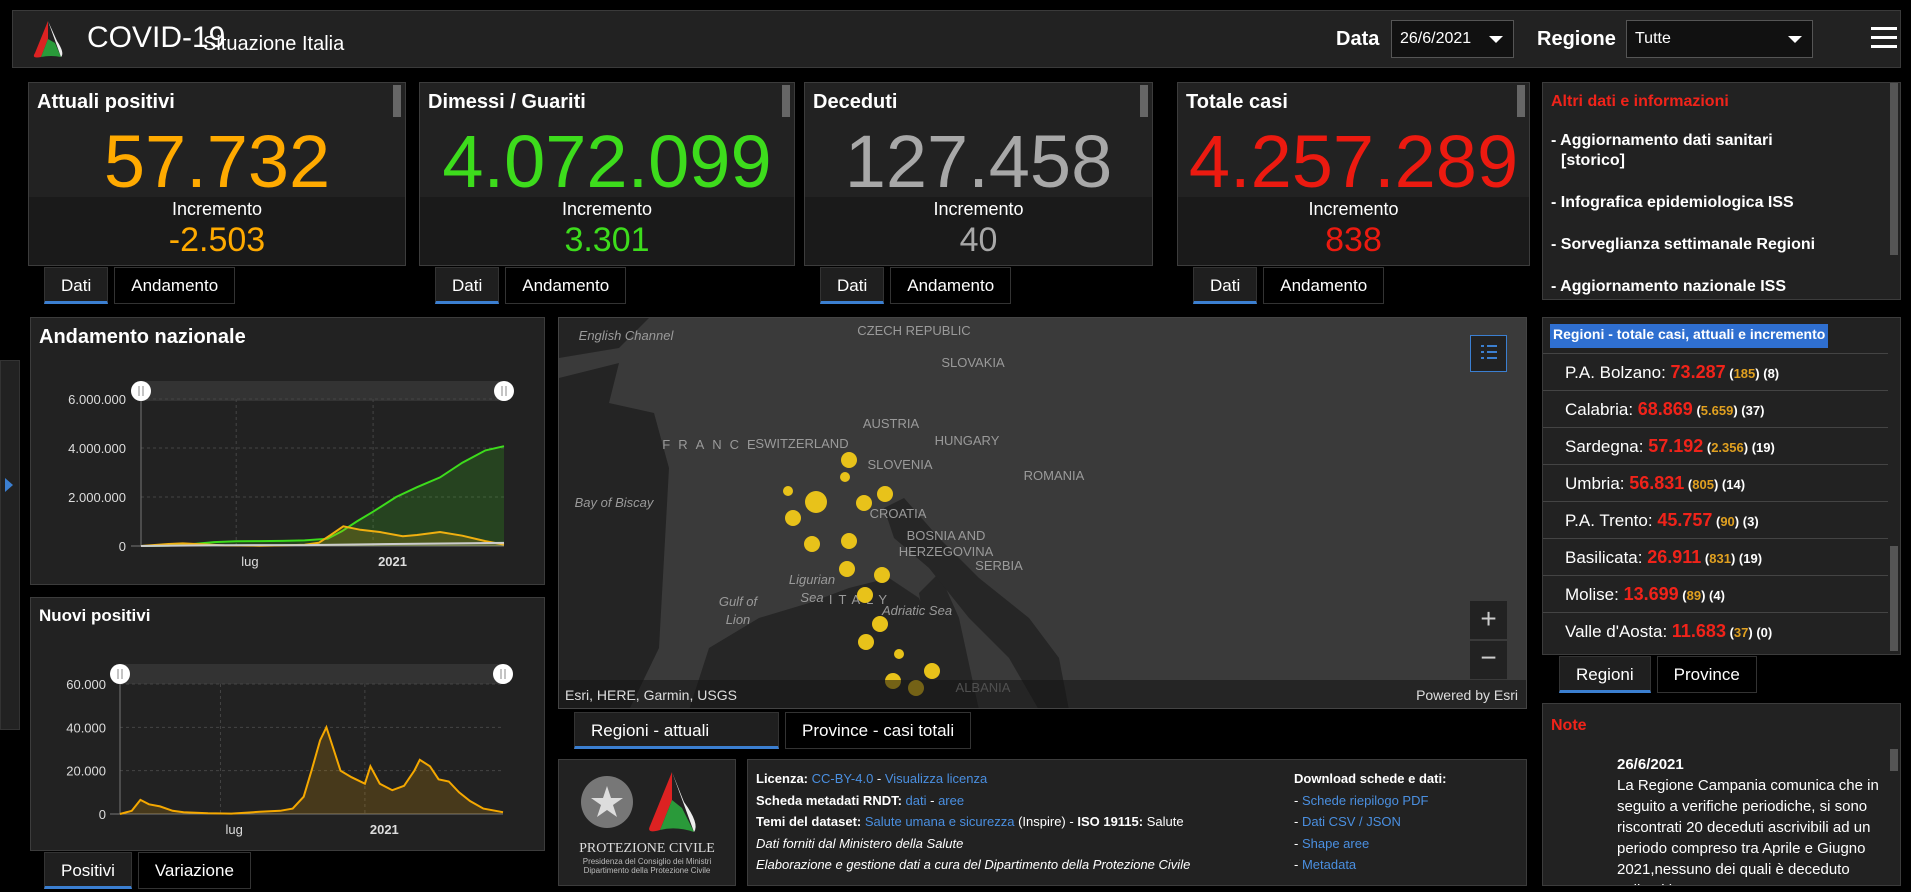 This screenshot has height=892, width=1911. What do you see at coordinates (1715, 556) in the screenshot?
I see `region-row: Basilicata: 26.911 (831) (19)` at bounding box center [1715, 556].